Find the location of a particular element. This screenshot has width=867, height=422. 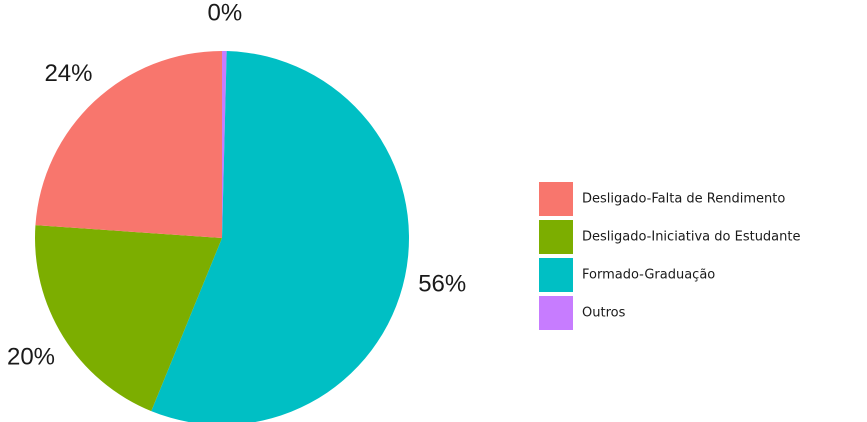

legend-label: Desligado-Iniciativa do Estudante is located at coordinates (691, 237).